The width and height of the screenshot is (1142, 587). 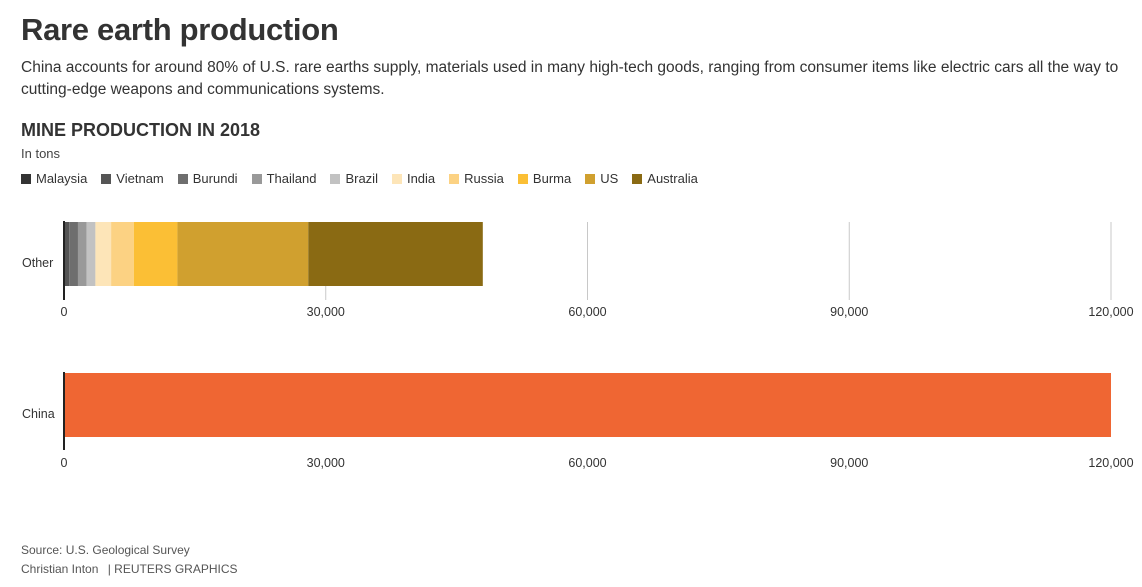 What do you see at coordinates (291, 178) in the screenshot?
I see `legend-label: Thailand` at bounding box center [291, 178].